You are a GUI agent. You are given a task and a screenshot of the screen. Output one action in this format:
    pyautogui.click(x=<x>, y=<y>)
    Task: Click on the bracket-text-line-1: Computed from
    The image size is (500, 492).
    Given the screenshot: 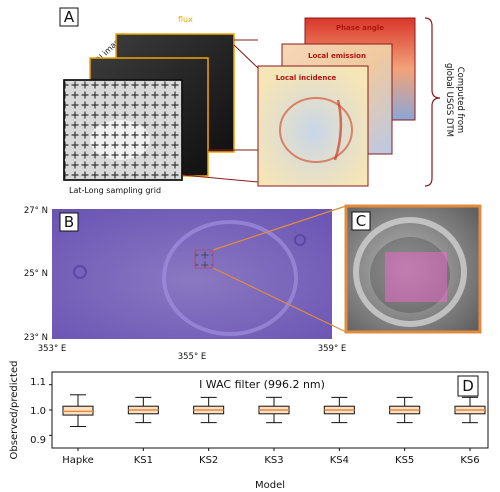 What is the action you would take?
    pyautogui.click(x=460, y=100)
    